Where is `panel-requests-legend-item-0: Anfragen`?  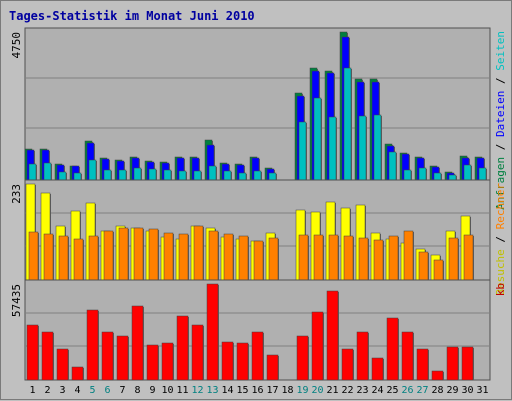
panel-requests-legend-item-0: Anfragen is located at coordinates (500, 183).